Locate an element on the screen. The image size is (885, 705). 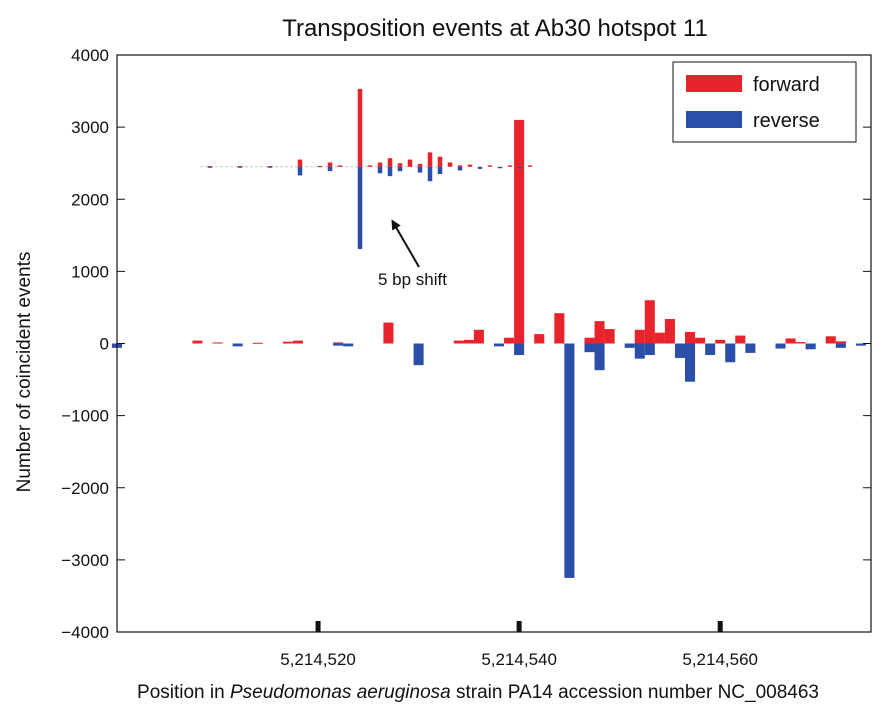
legend-swatch-reverse is located at coordinates (714, 119).